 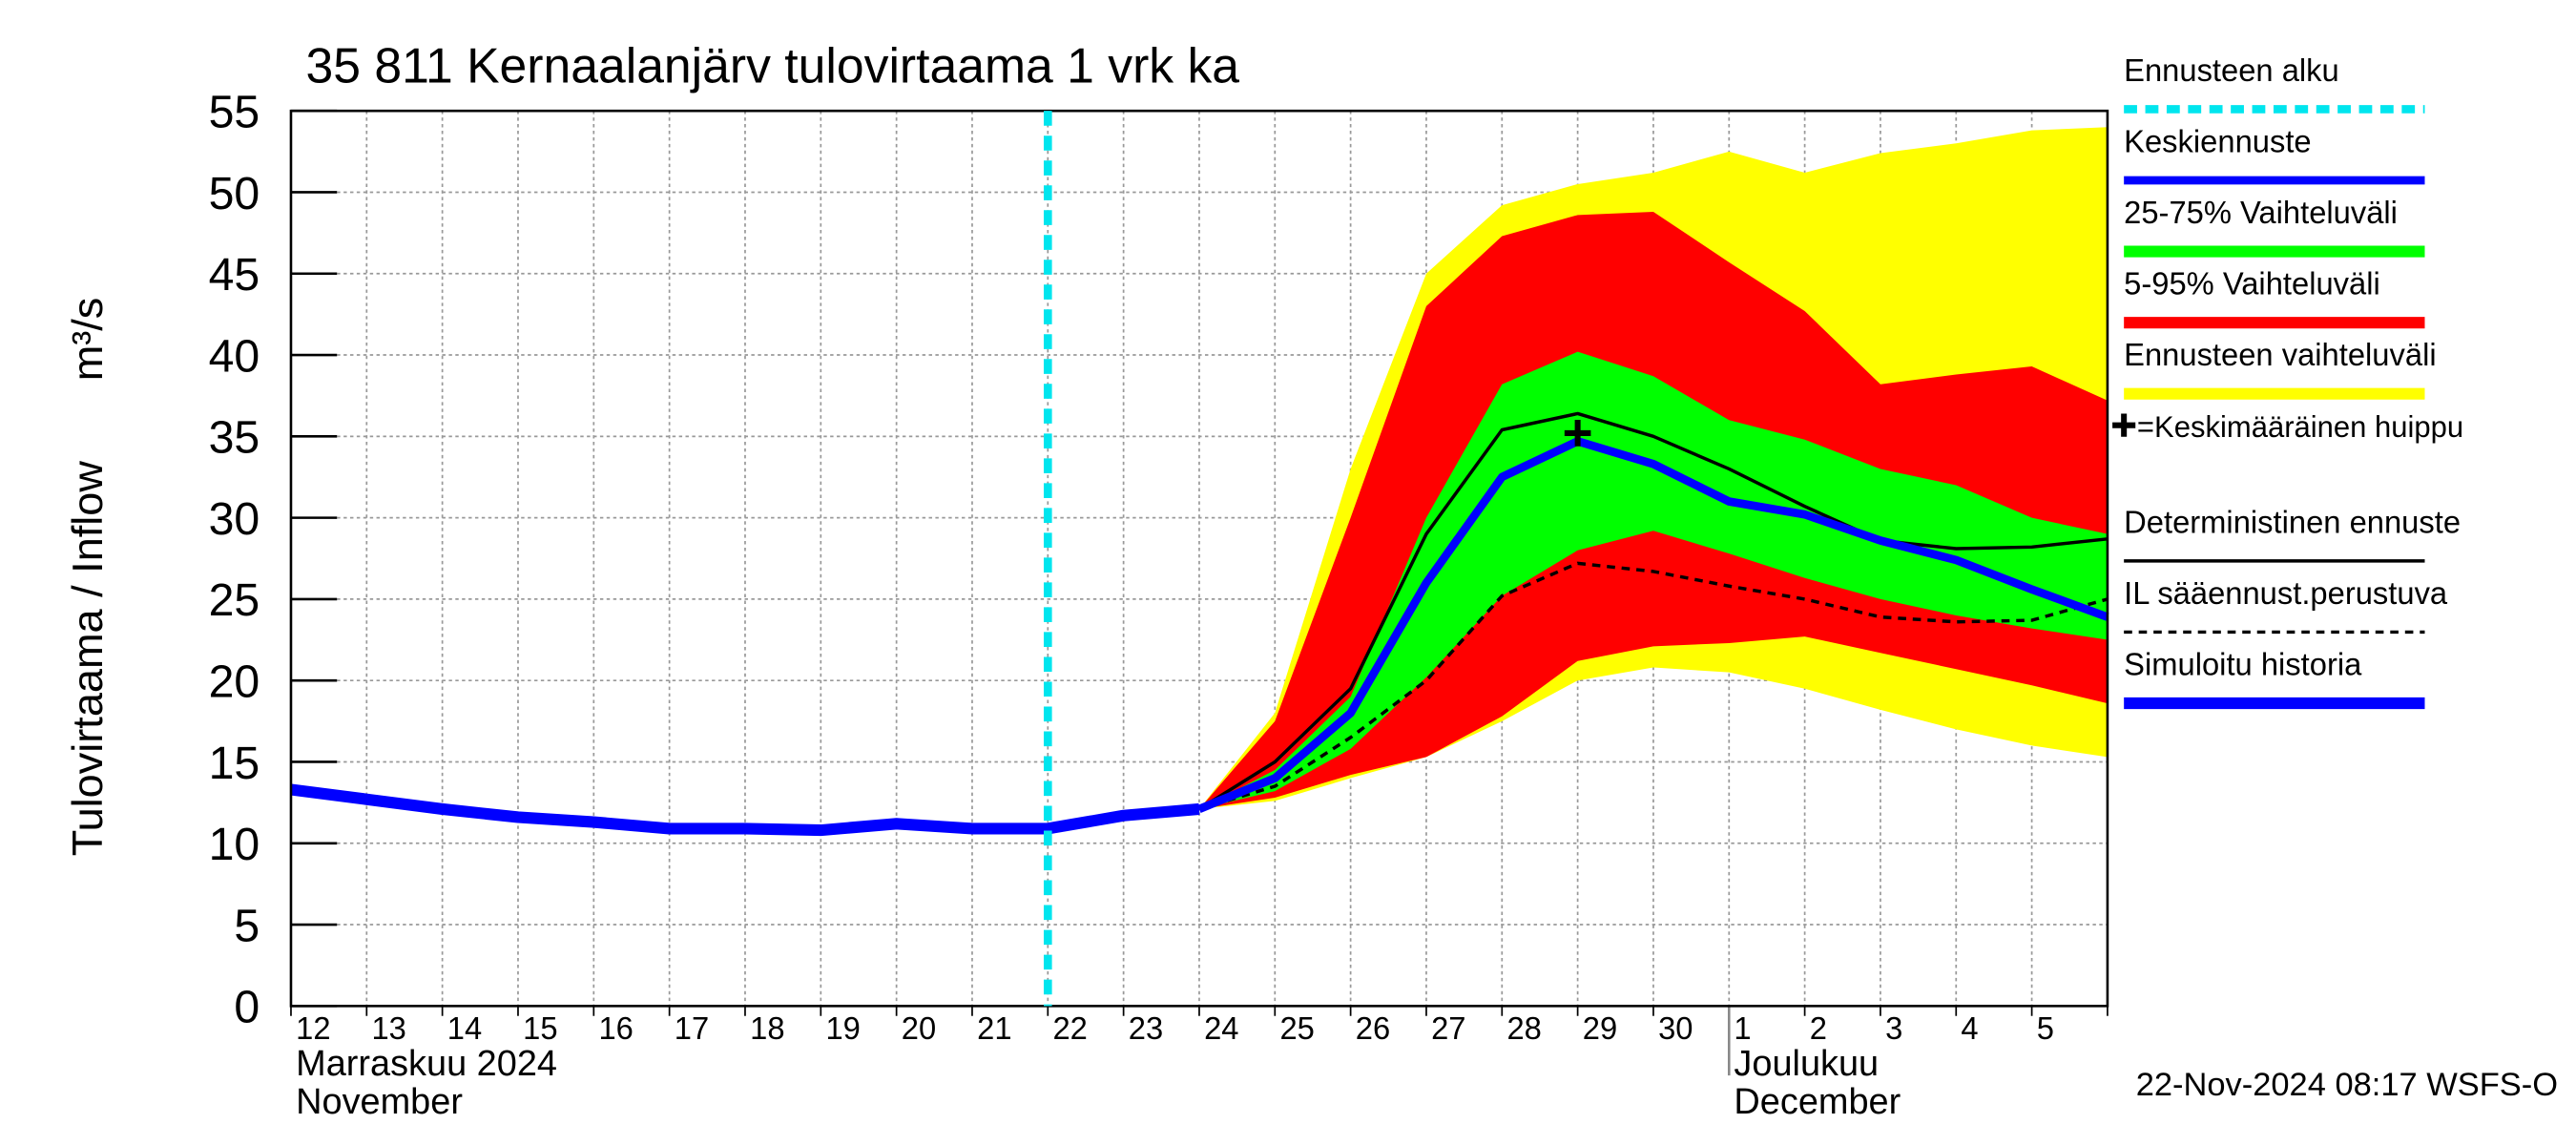 What do you see at coordinates (1523, 1028) in the screenshot?
I see `x-tick-label: 28` at bounding box center [1523, 1028].